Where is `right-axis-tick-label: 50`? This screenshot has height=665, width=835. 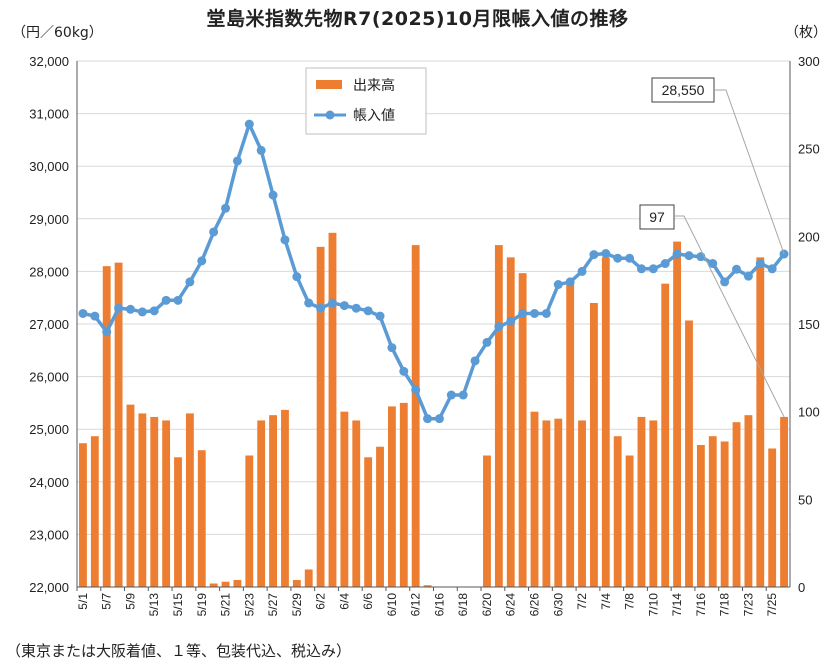
right-axis-tick-label: 50 is located at coordinates (805, 499).